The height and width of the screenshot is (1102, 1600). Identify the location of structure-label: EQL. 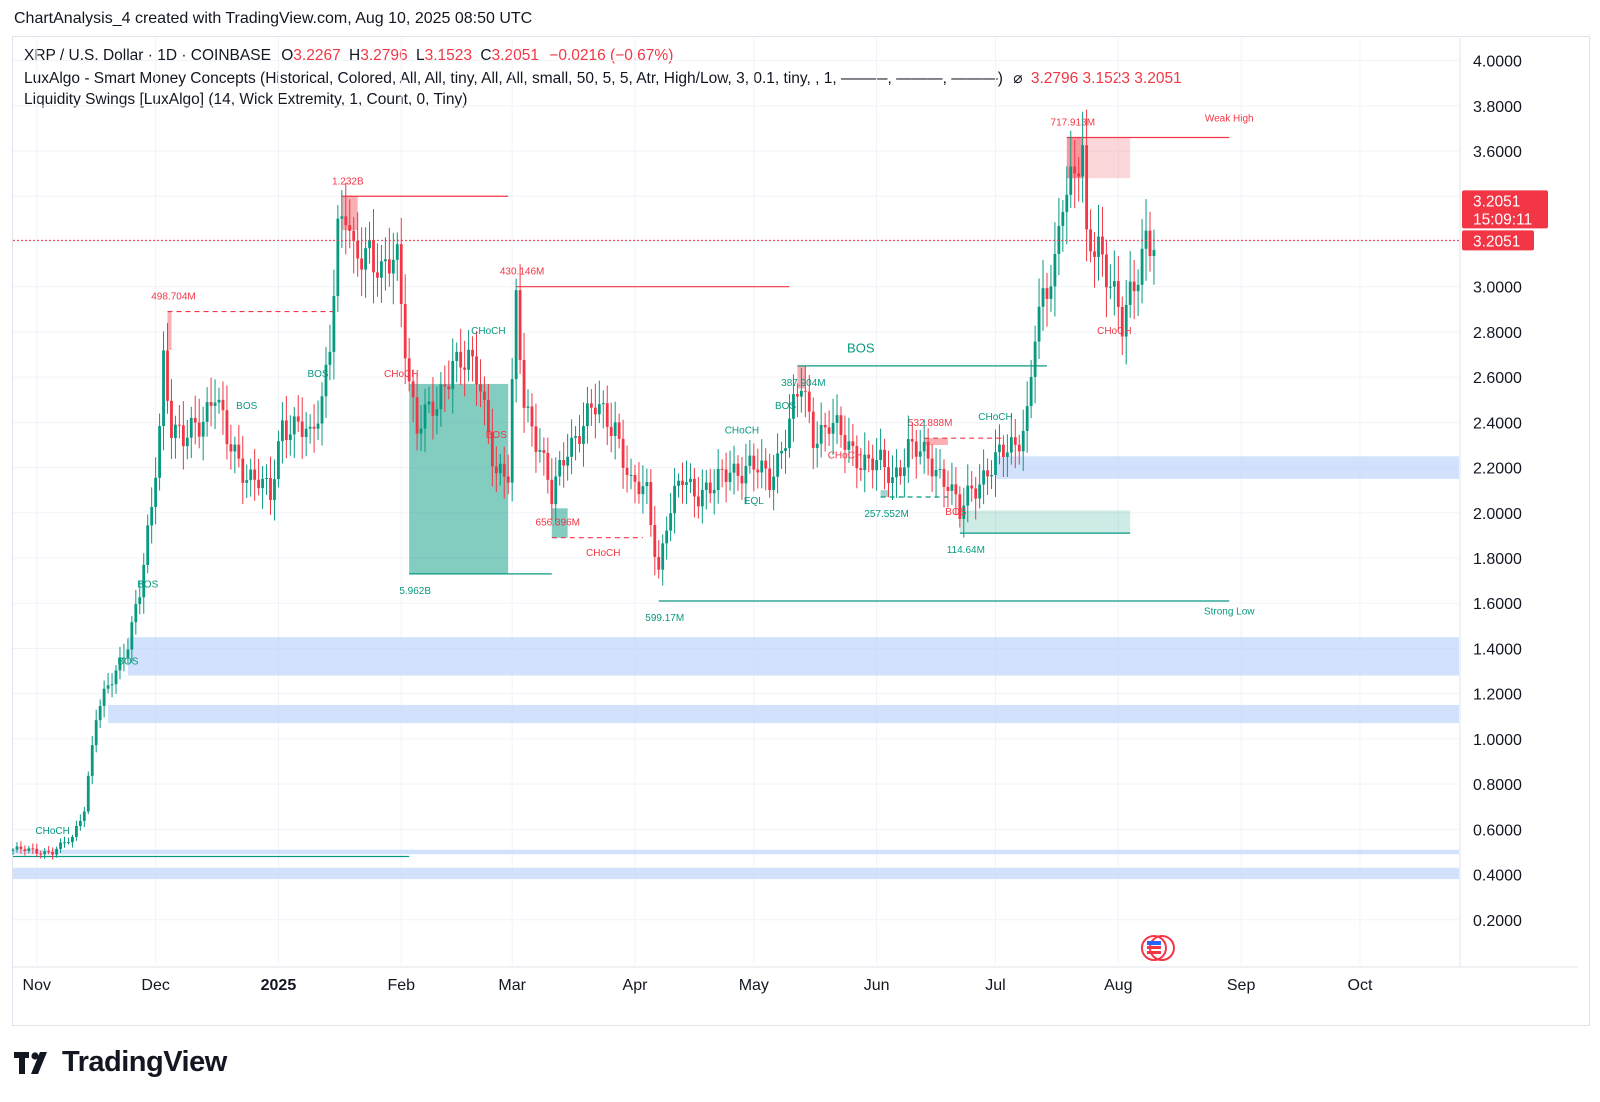
(754, 501).